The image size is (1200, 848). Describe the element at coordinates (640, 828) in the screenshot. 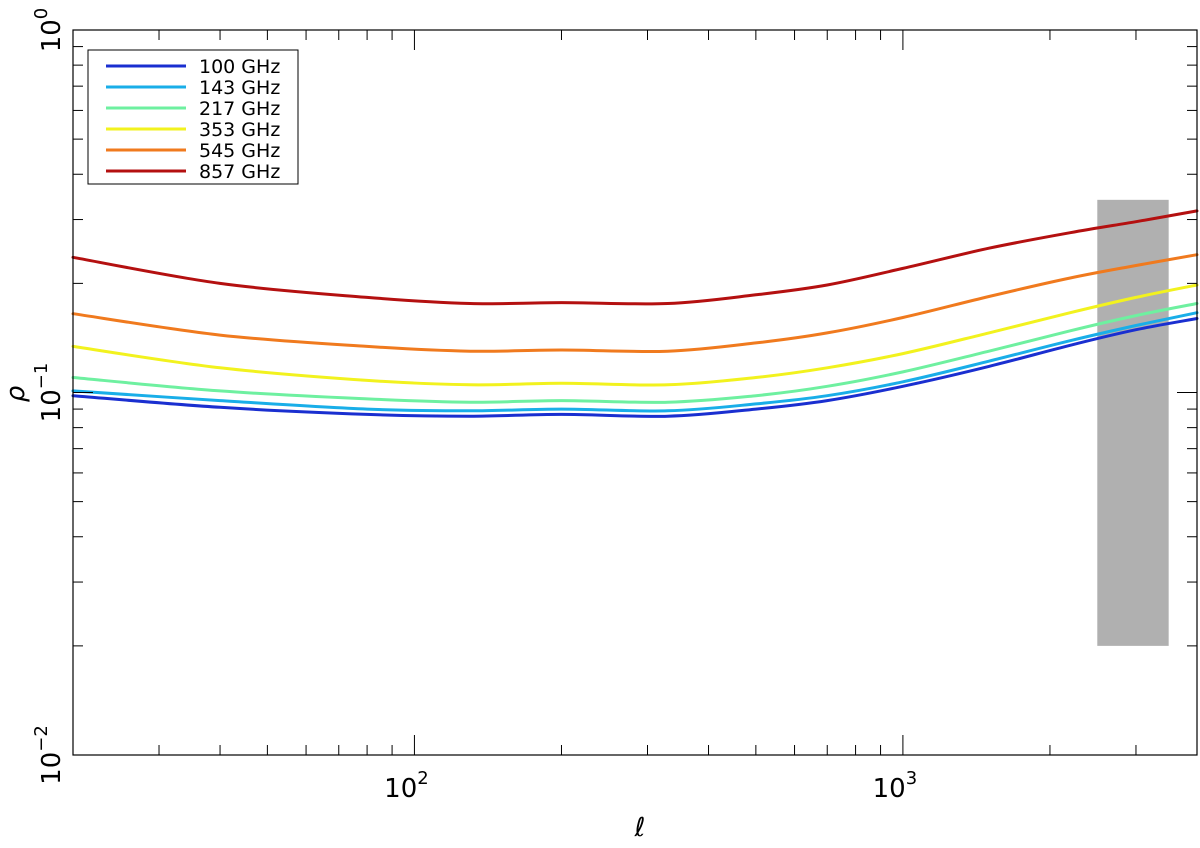

I see `x-axis-label: ℓ` at that location.